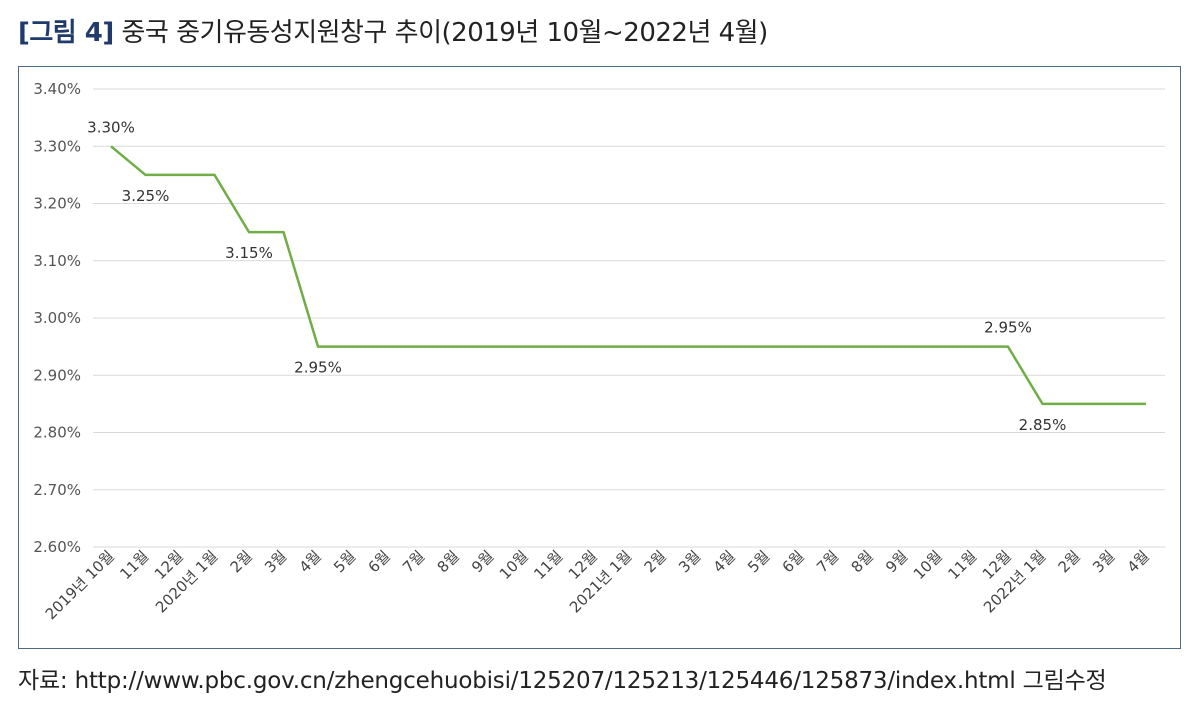  Describe the element at coordinates (445, 33) in the screenshot. I see `figure-title-text: 중국 중기유동성지원창구 추이(2019년 10월~2022년 4월)` at that location.